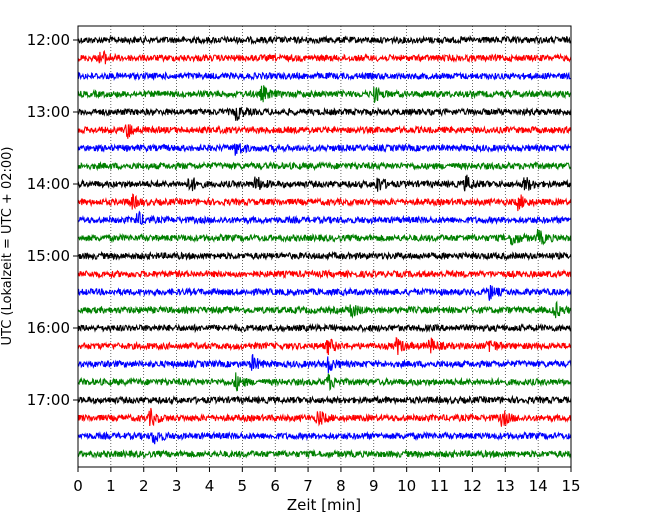  I want to click on x-tick-label: 13, so click(505, 486).